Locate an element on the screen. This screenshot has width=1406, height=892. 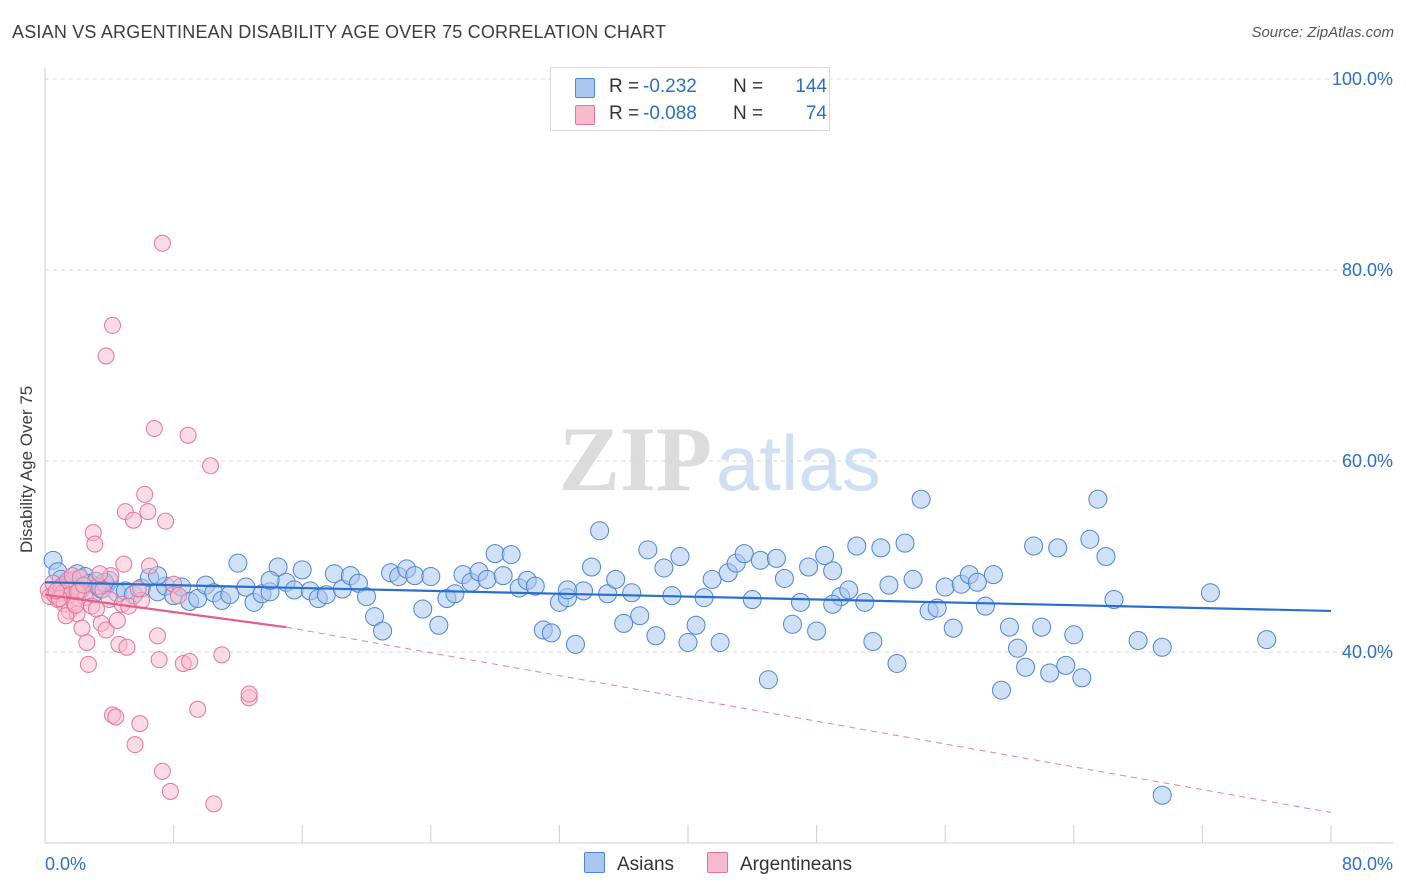
legend-r-value: -0.088 is located at coordinates (670, 113).